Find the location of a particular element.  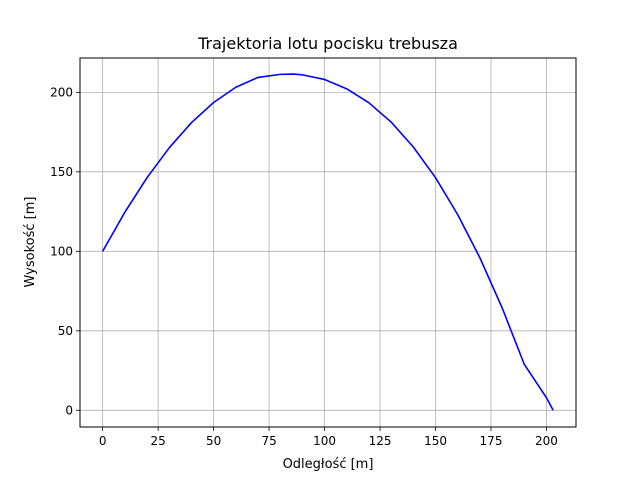

x-tick-label: 150 is located at coordinates (435, 441).